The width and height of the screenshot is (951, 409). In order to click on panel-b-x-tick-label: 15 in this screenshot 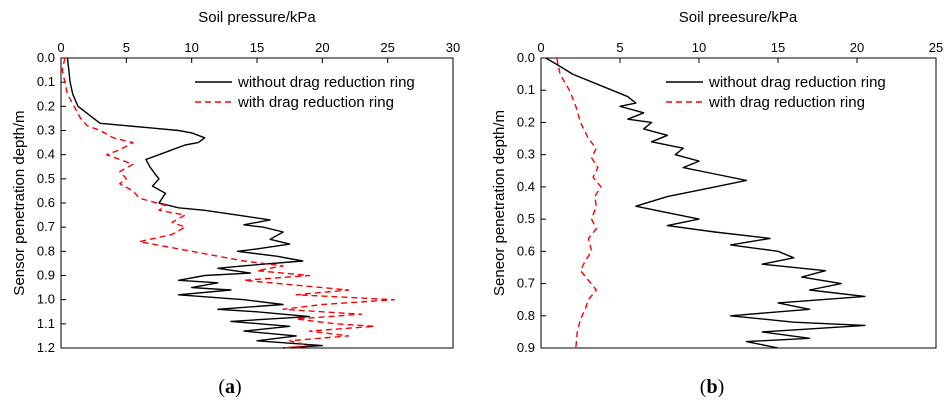, I will do `click(778, 47)`.